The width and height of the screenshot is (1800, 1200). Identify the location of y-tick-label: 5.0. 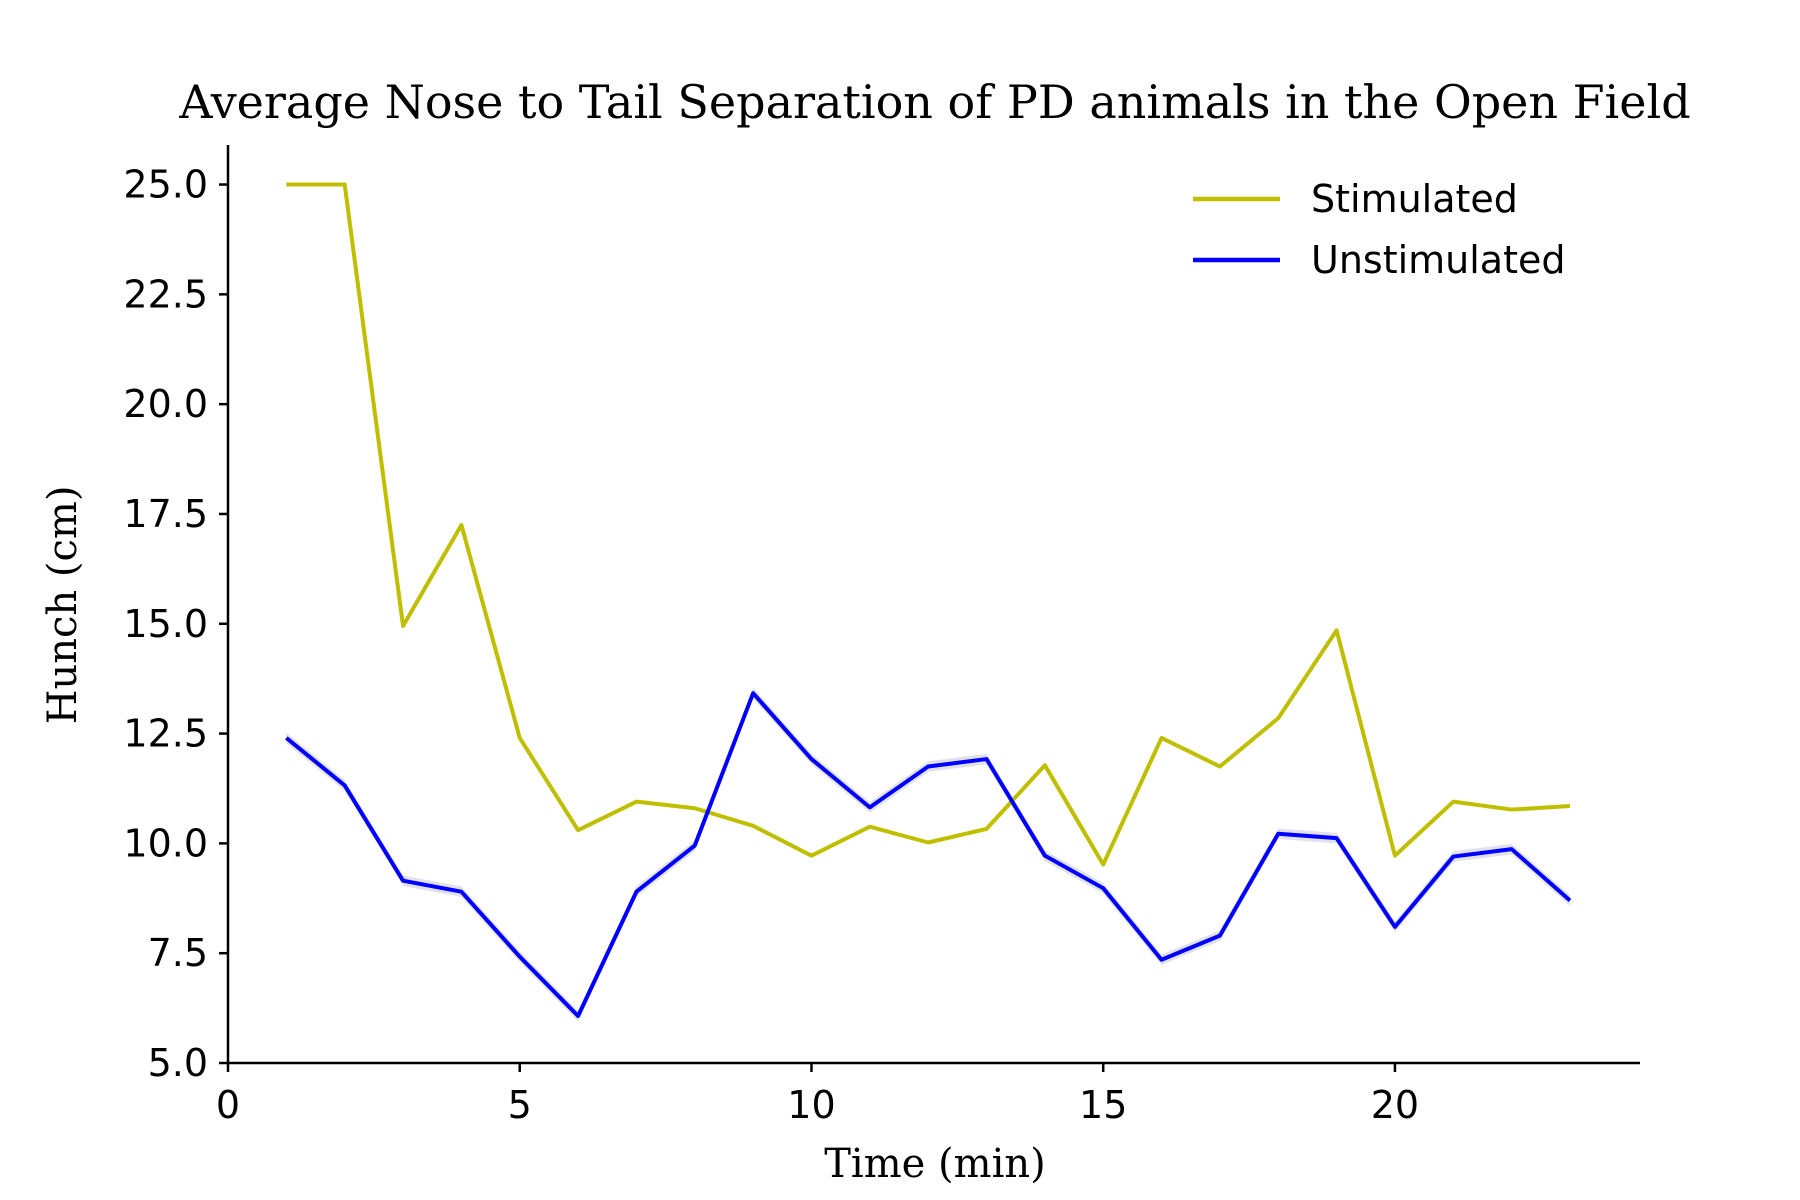
(178, 1063).